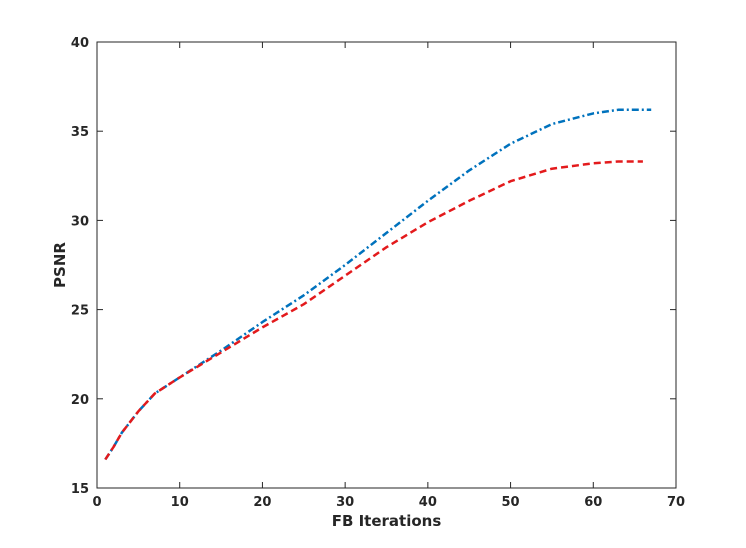 This screenshot has width=746, height=548. Describe the element at coordinates (180, 502) in the screenshot. I see `x-tick-label: 10` at that location.